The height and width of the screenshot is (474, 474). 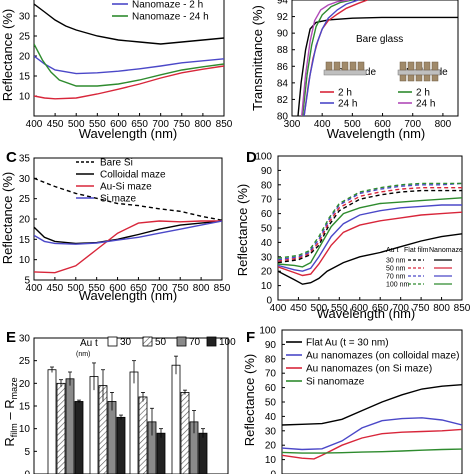 I want to click on panel-label: D, so click(x=251, y=157).